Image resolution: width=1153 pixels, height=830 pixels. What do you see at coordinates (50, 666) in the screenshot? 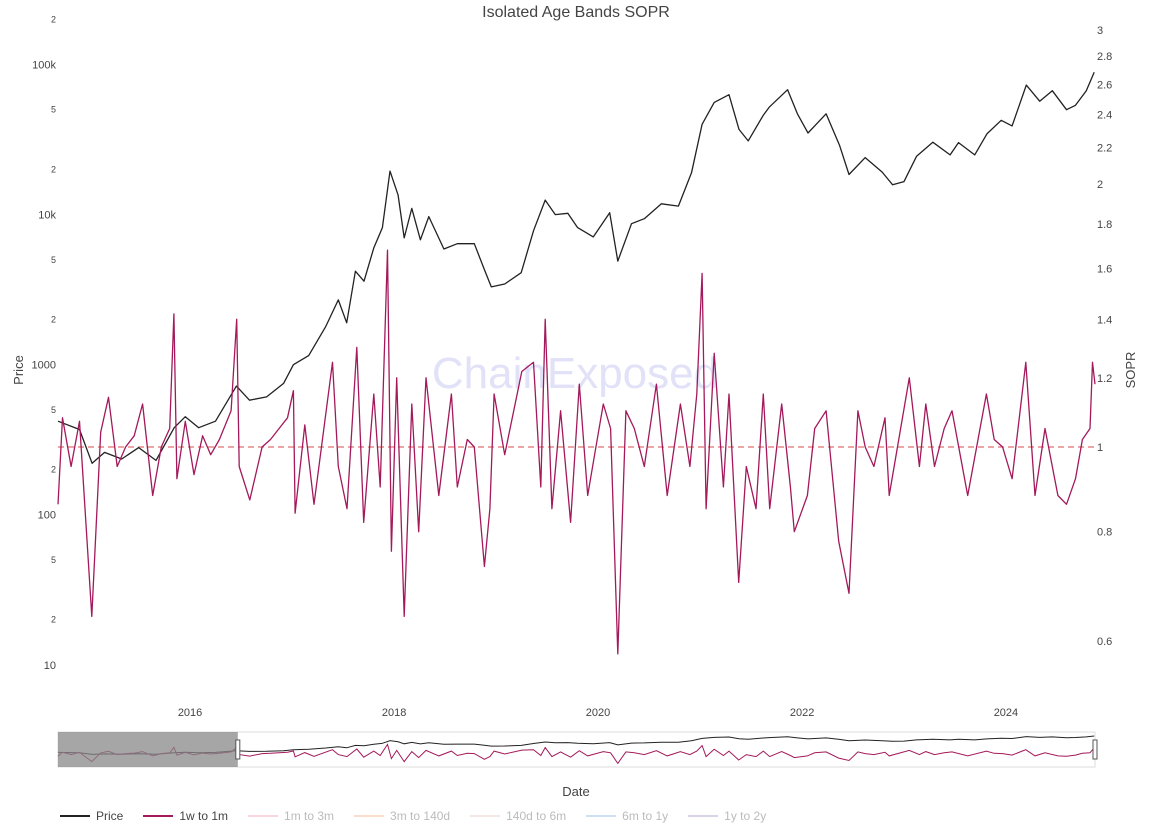
I see `y-left-tick-label: 10` at bounding box center [50, 666].